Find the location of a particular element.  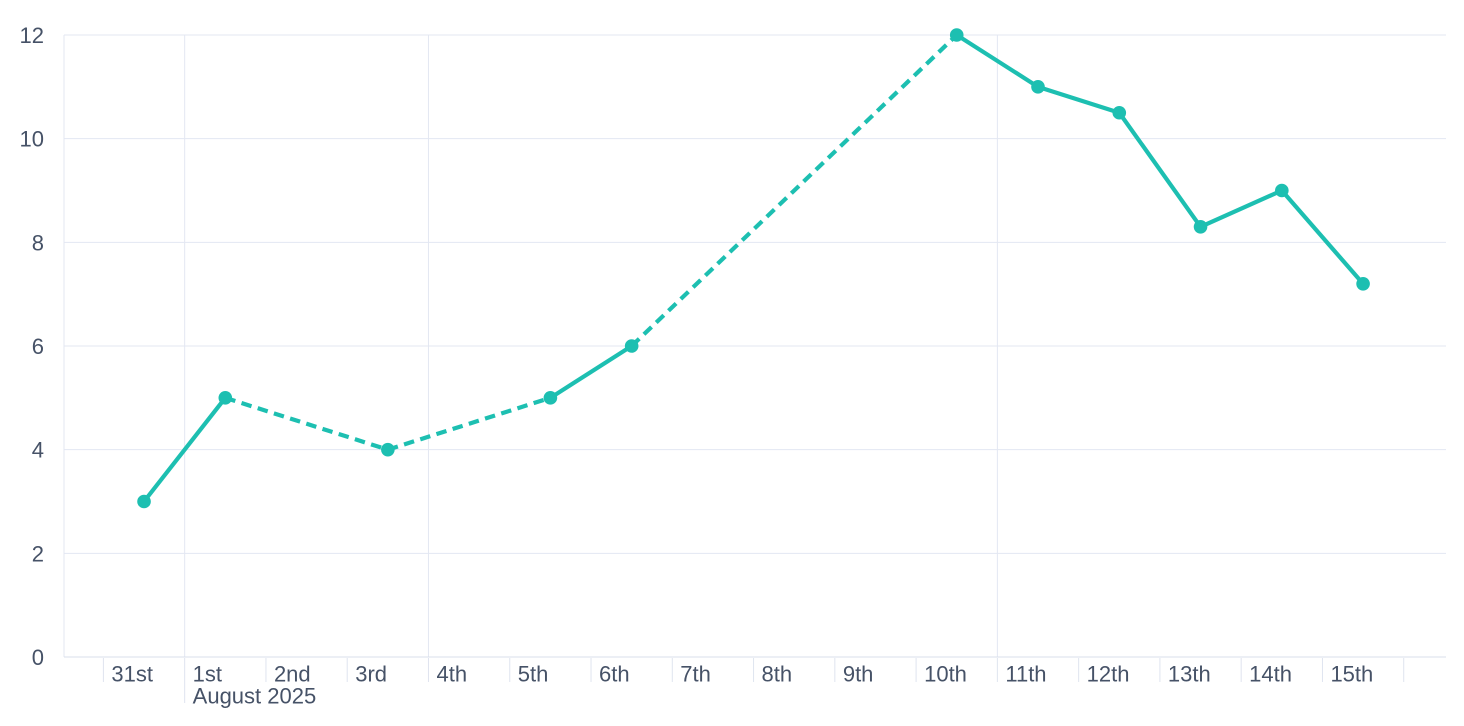

y-axis-label: 8 is located at coordinates (38, 242).